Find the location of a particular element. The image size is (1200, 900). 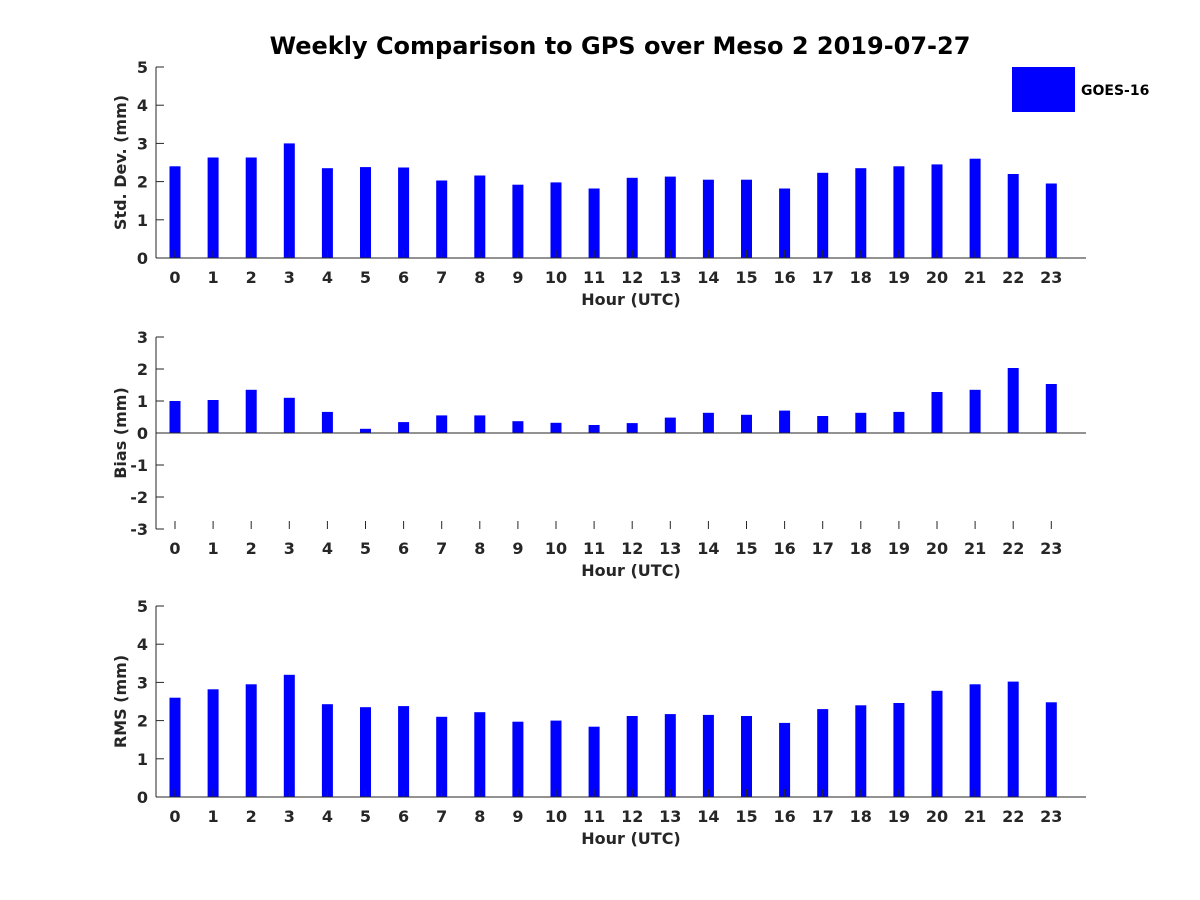

legend-label: GOES-16 is located at coordinates (1115, 91).